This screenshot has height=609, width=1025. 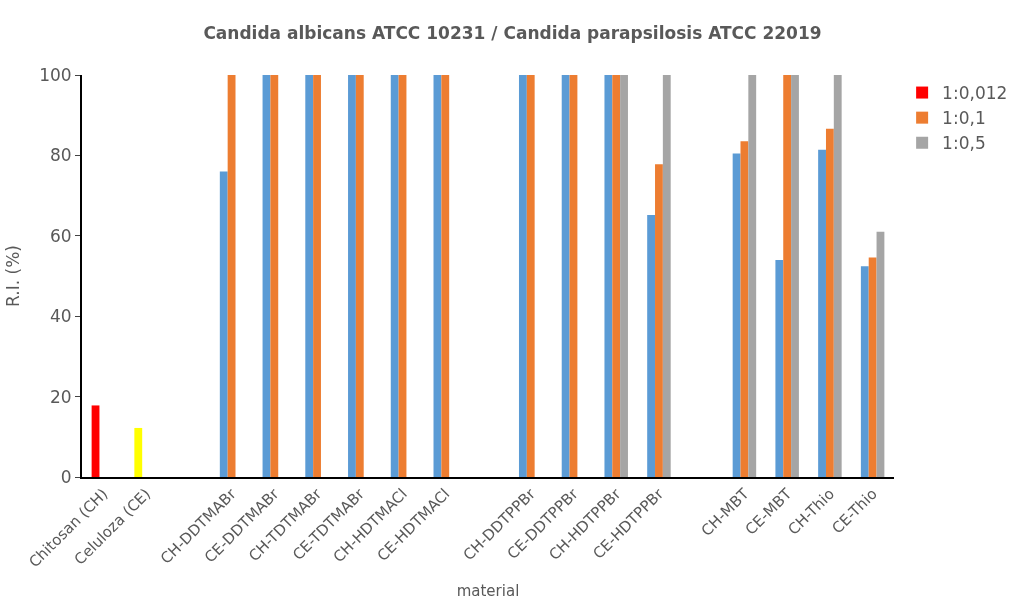 What do you see at coordinates (512, 33) in the screenshot?
I see `chart-title: Candida albicans ATCC 10231 / Candida parapsilosis ATCC 22019` at bounding box center [512, 33].